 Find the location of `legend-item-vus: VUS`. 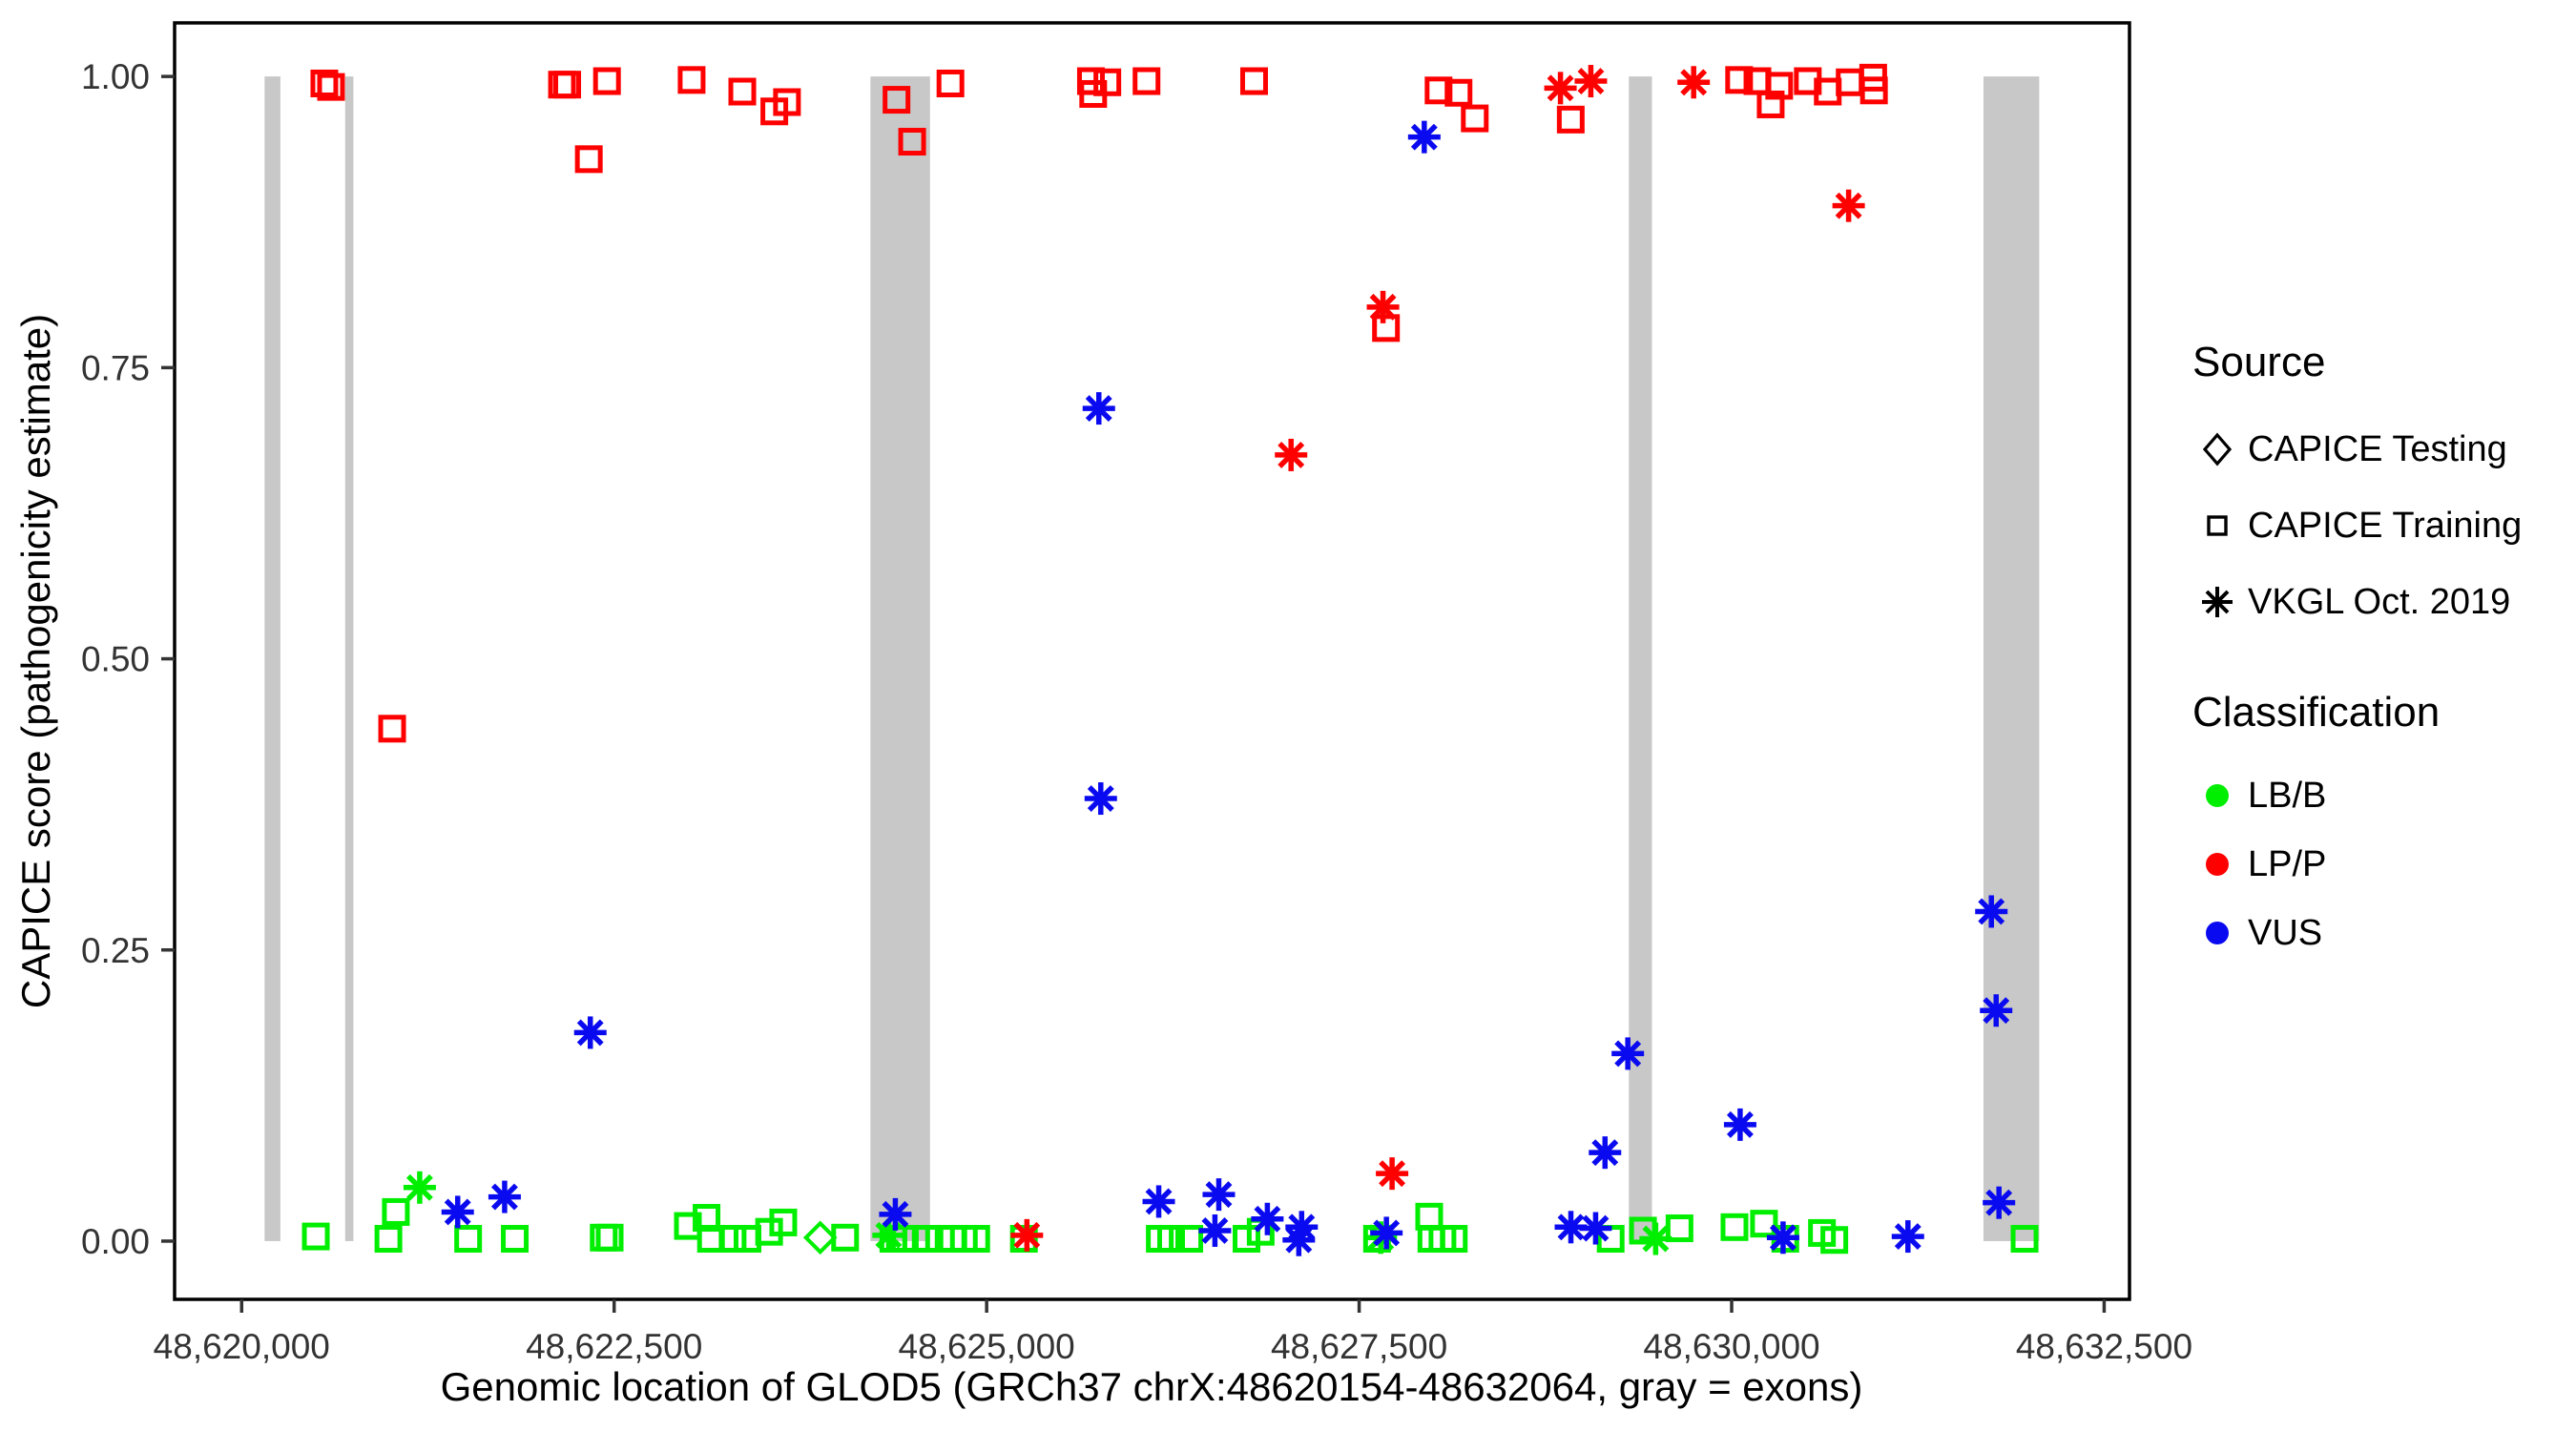

legend-item-vus: VUS is located at coordinates (2313, 933).